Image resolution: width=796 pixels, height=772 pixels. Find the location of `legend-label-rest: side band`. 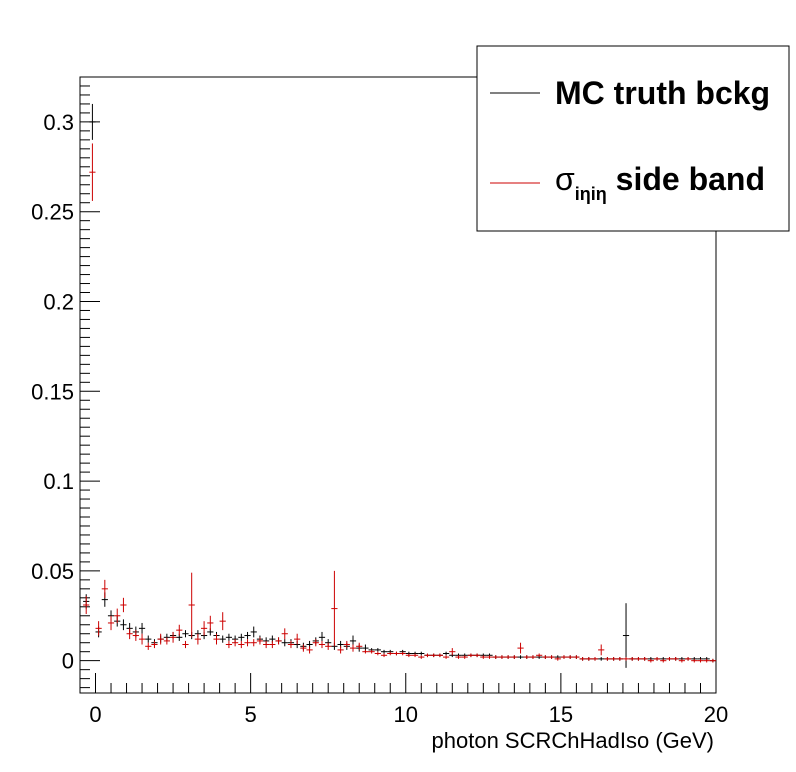

legend-label-rest: side band is located at coordinates (686, 179).